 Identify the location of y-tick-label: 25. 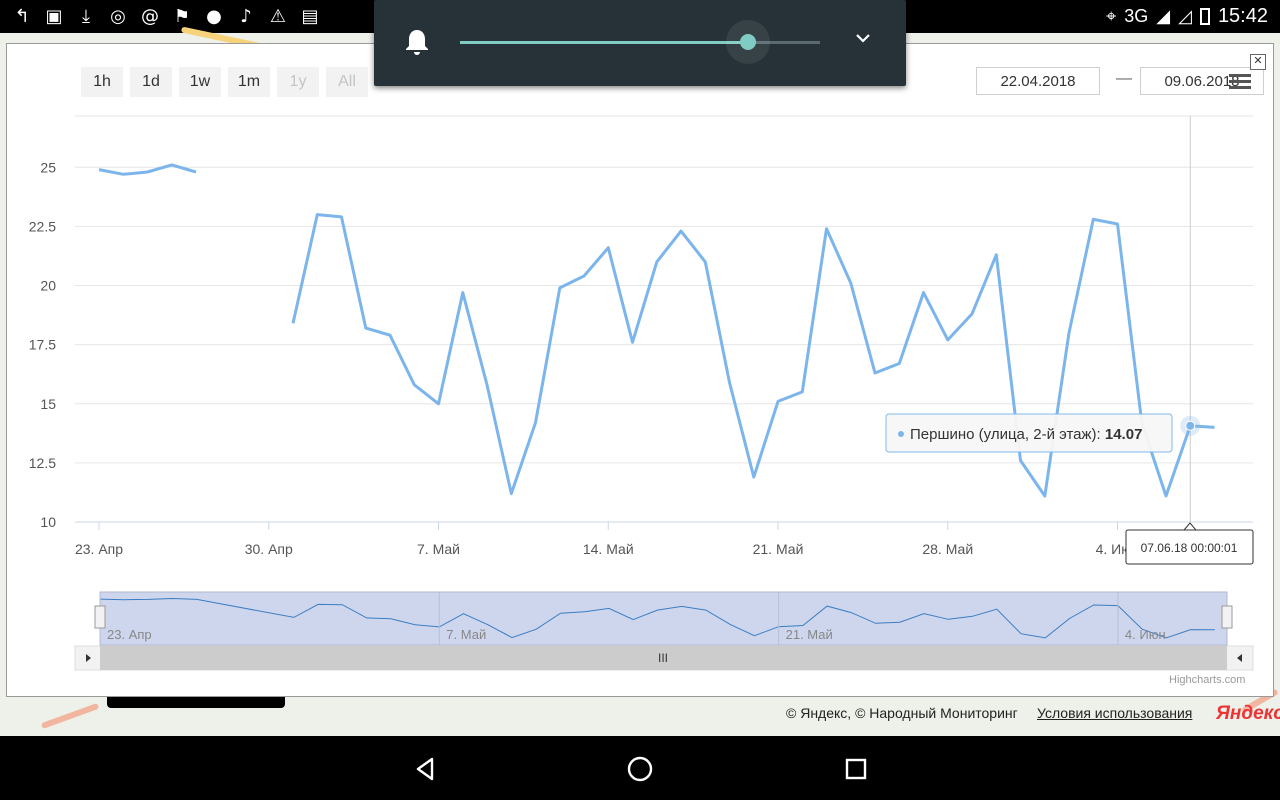
(48, 167).